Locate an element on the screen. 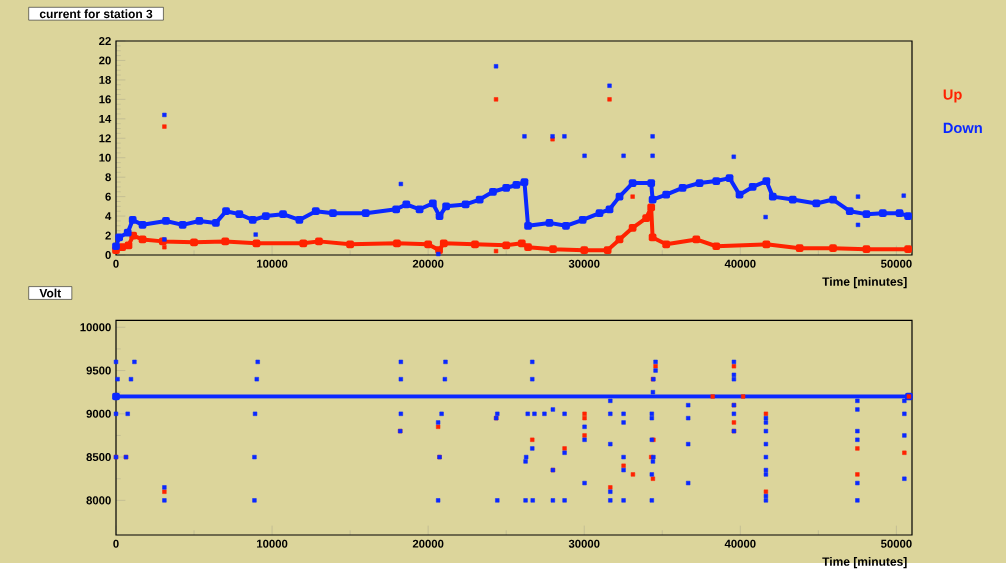 The width and height of the screenshot is (1006, 573). y-tick-label: 22 is located at coordinates (105, 41).